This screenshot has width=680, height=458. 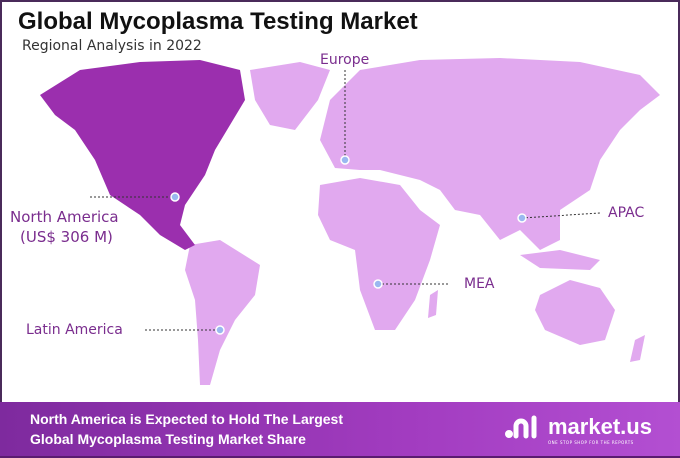 I want to click on label-mea: MEA, so click(x=479, y=284).